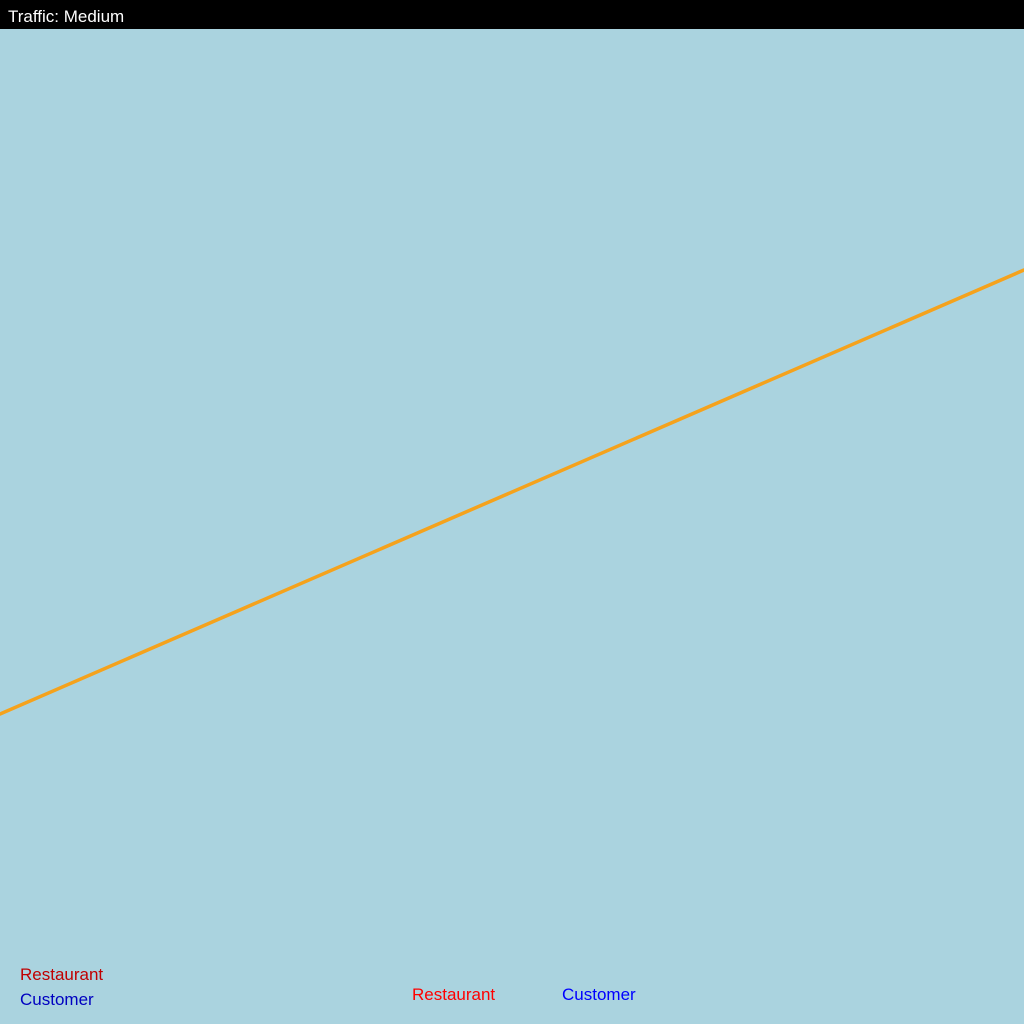 This screenshot has width=1024, height=1024. What do you see at coordinates (62, 974) in the screenshot?
I see `legend-restaurant: Restaurant` at bounding box center [62, 974].